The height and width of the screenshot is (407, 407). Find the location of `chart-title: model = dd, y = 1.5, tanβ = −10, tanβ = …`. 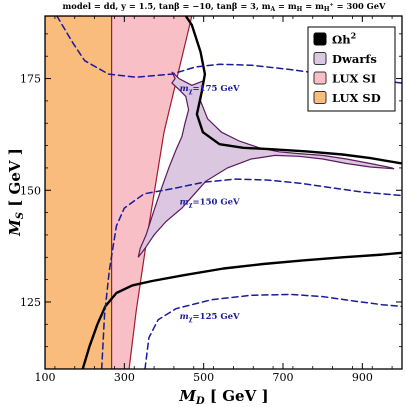

chart-title: model = dd, y = 1.5, tanβ = −10, tanβ = … is located at coordinates (225, 7).